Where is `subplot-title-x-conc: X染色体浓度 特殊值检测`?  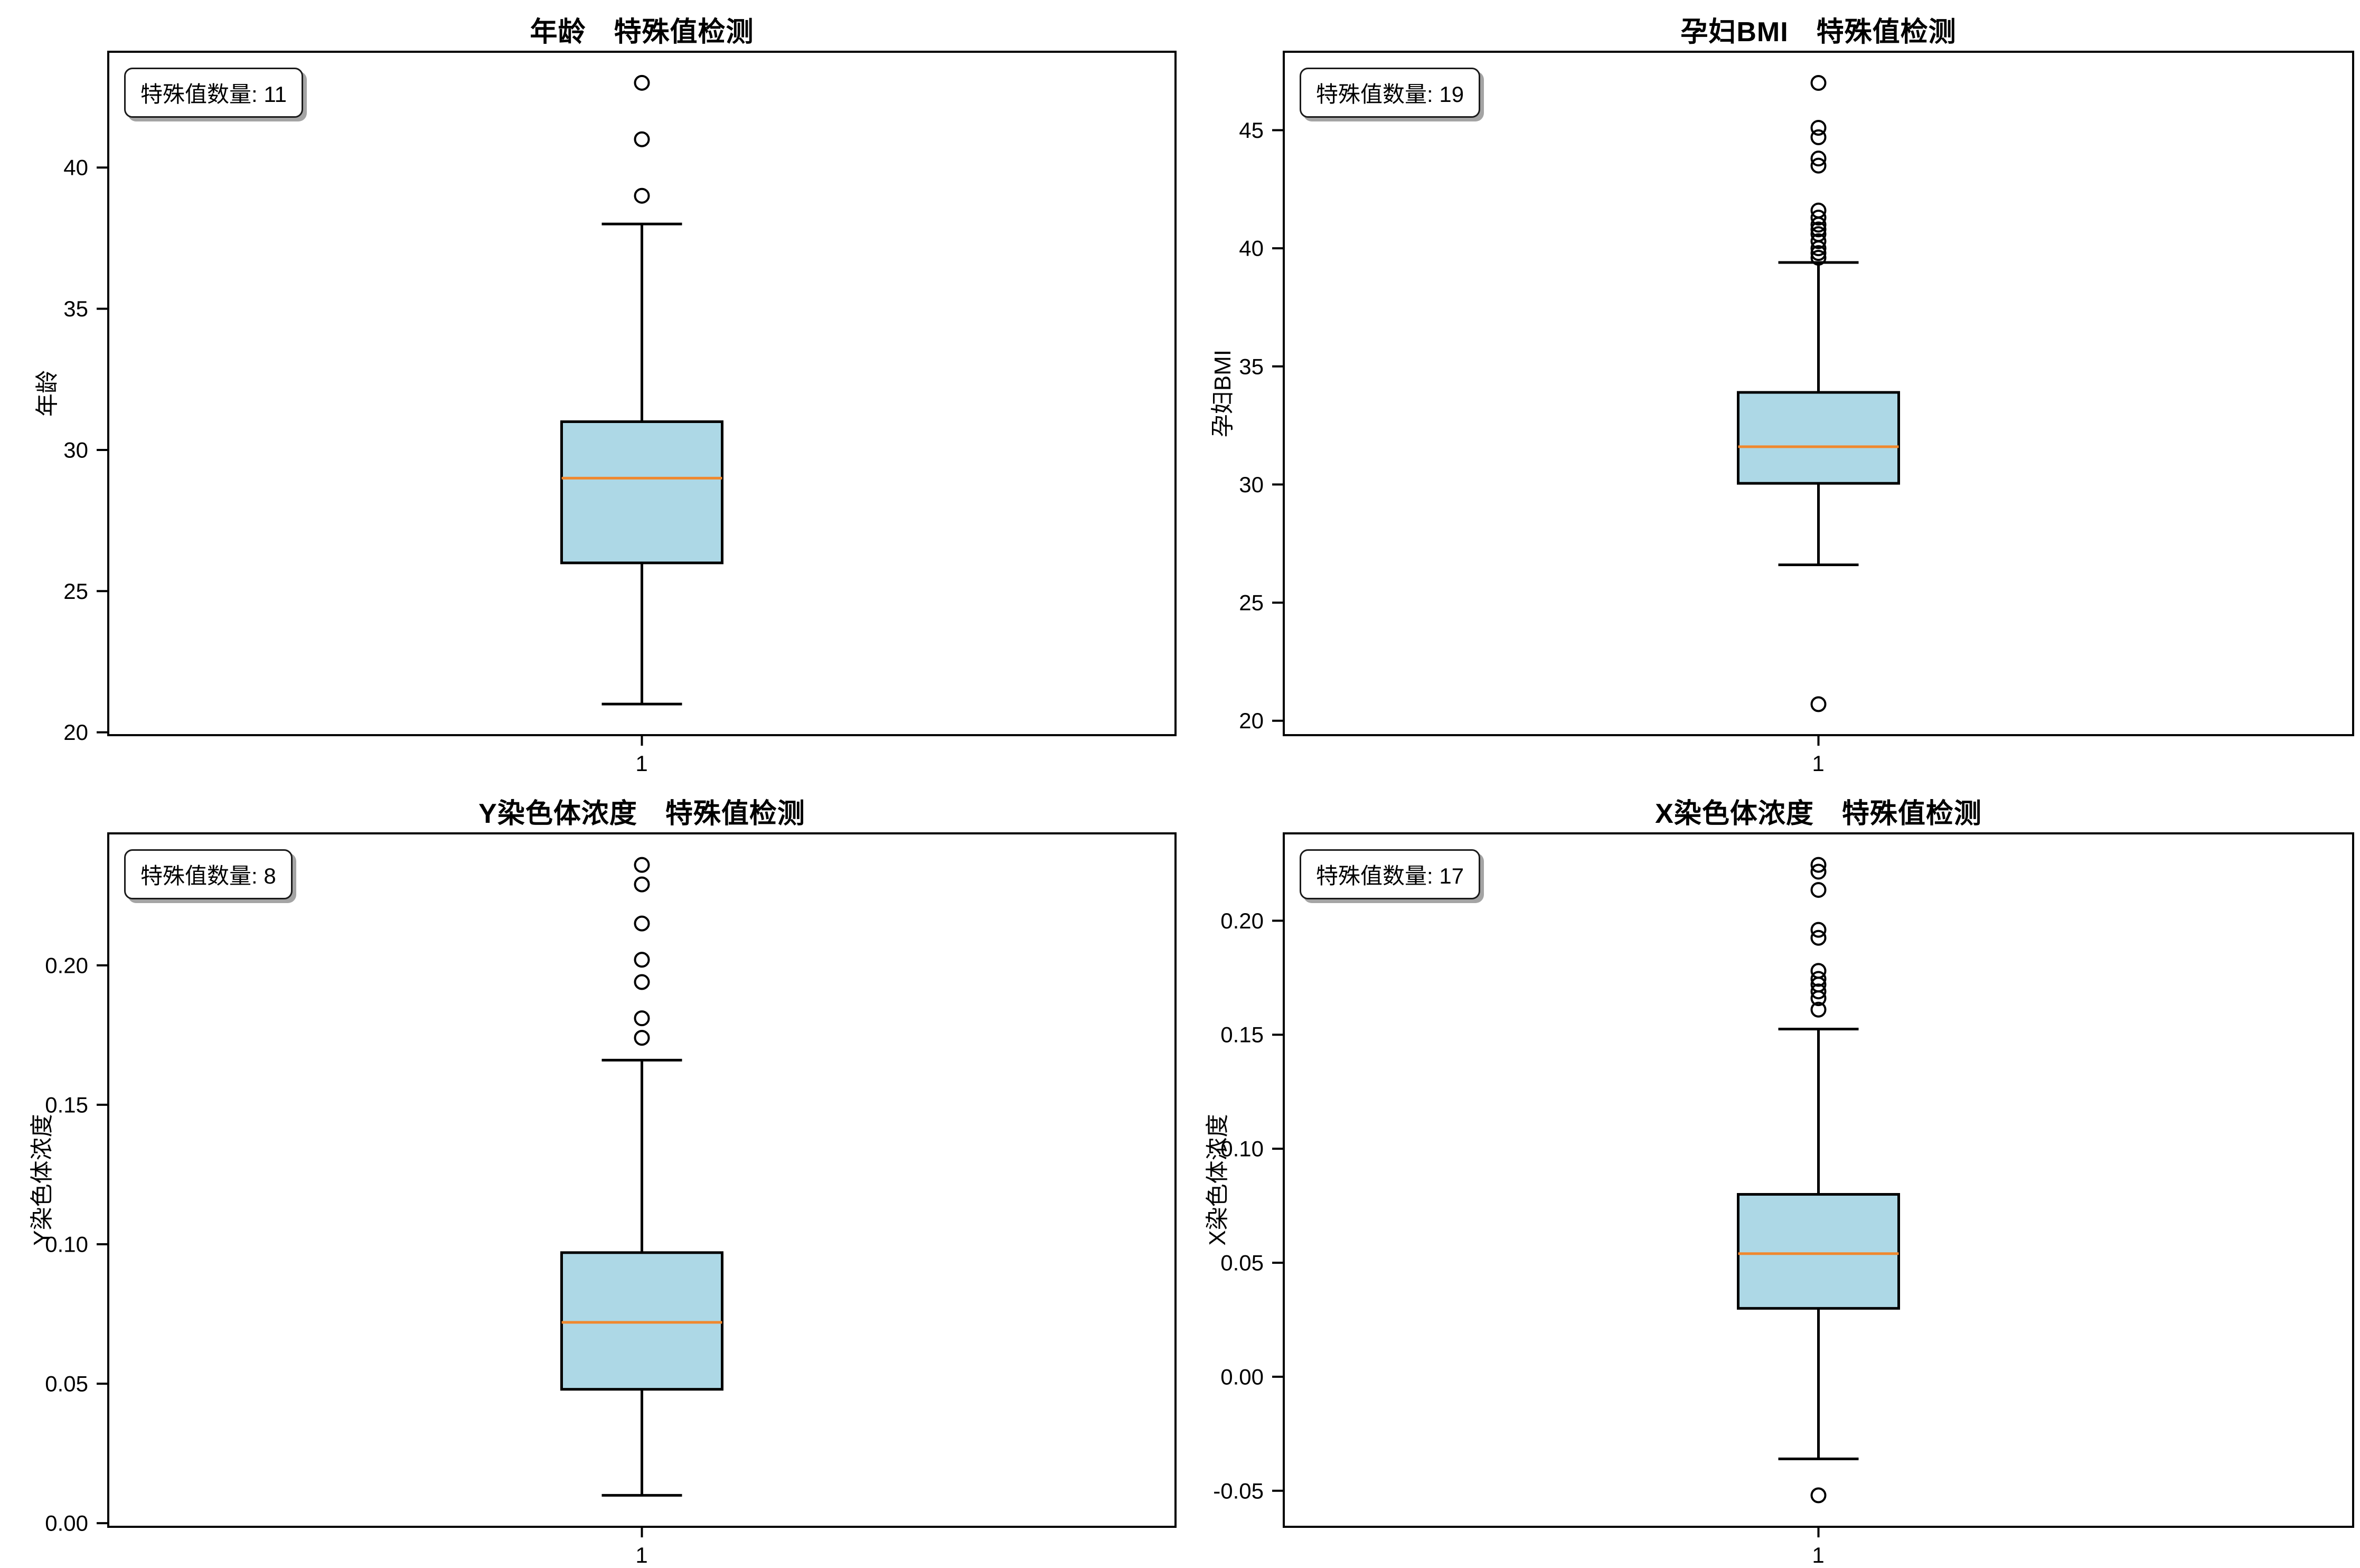 subplot-title-x-conc: X染色体浓度 特殊值检测 is located at coordinates (1819, 814).